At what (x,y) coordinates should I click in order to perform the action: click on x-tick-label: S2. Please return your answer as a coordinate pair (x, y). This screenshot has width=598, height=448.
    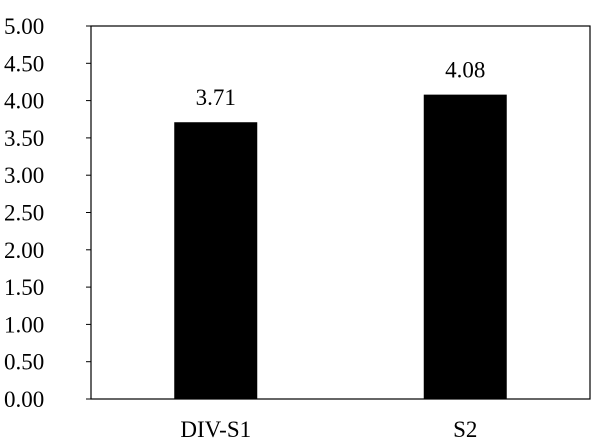
    Looking at the image, I should click on (465, 429).